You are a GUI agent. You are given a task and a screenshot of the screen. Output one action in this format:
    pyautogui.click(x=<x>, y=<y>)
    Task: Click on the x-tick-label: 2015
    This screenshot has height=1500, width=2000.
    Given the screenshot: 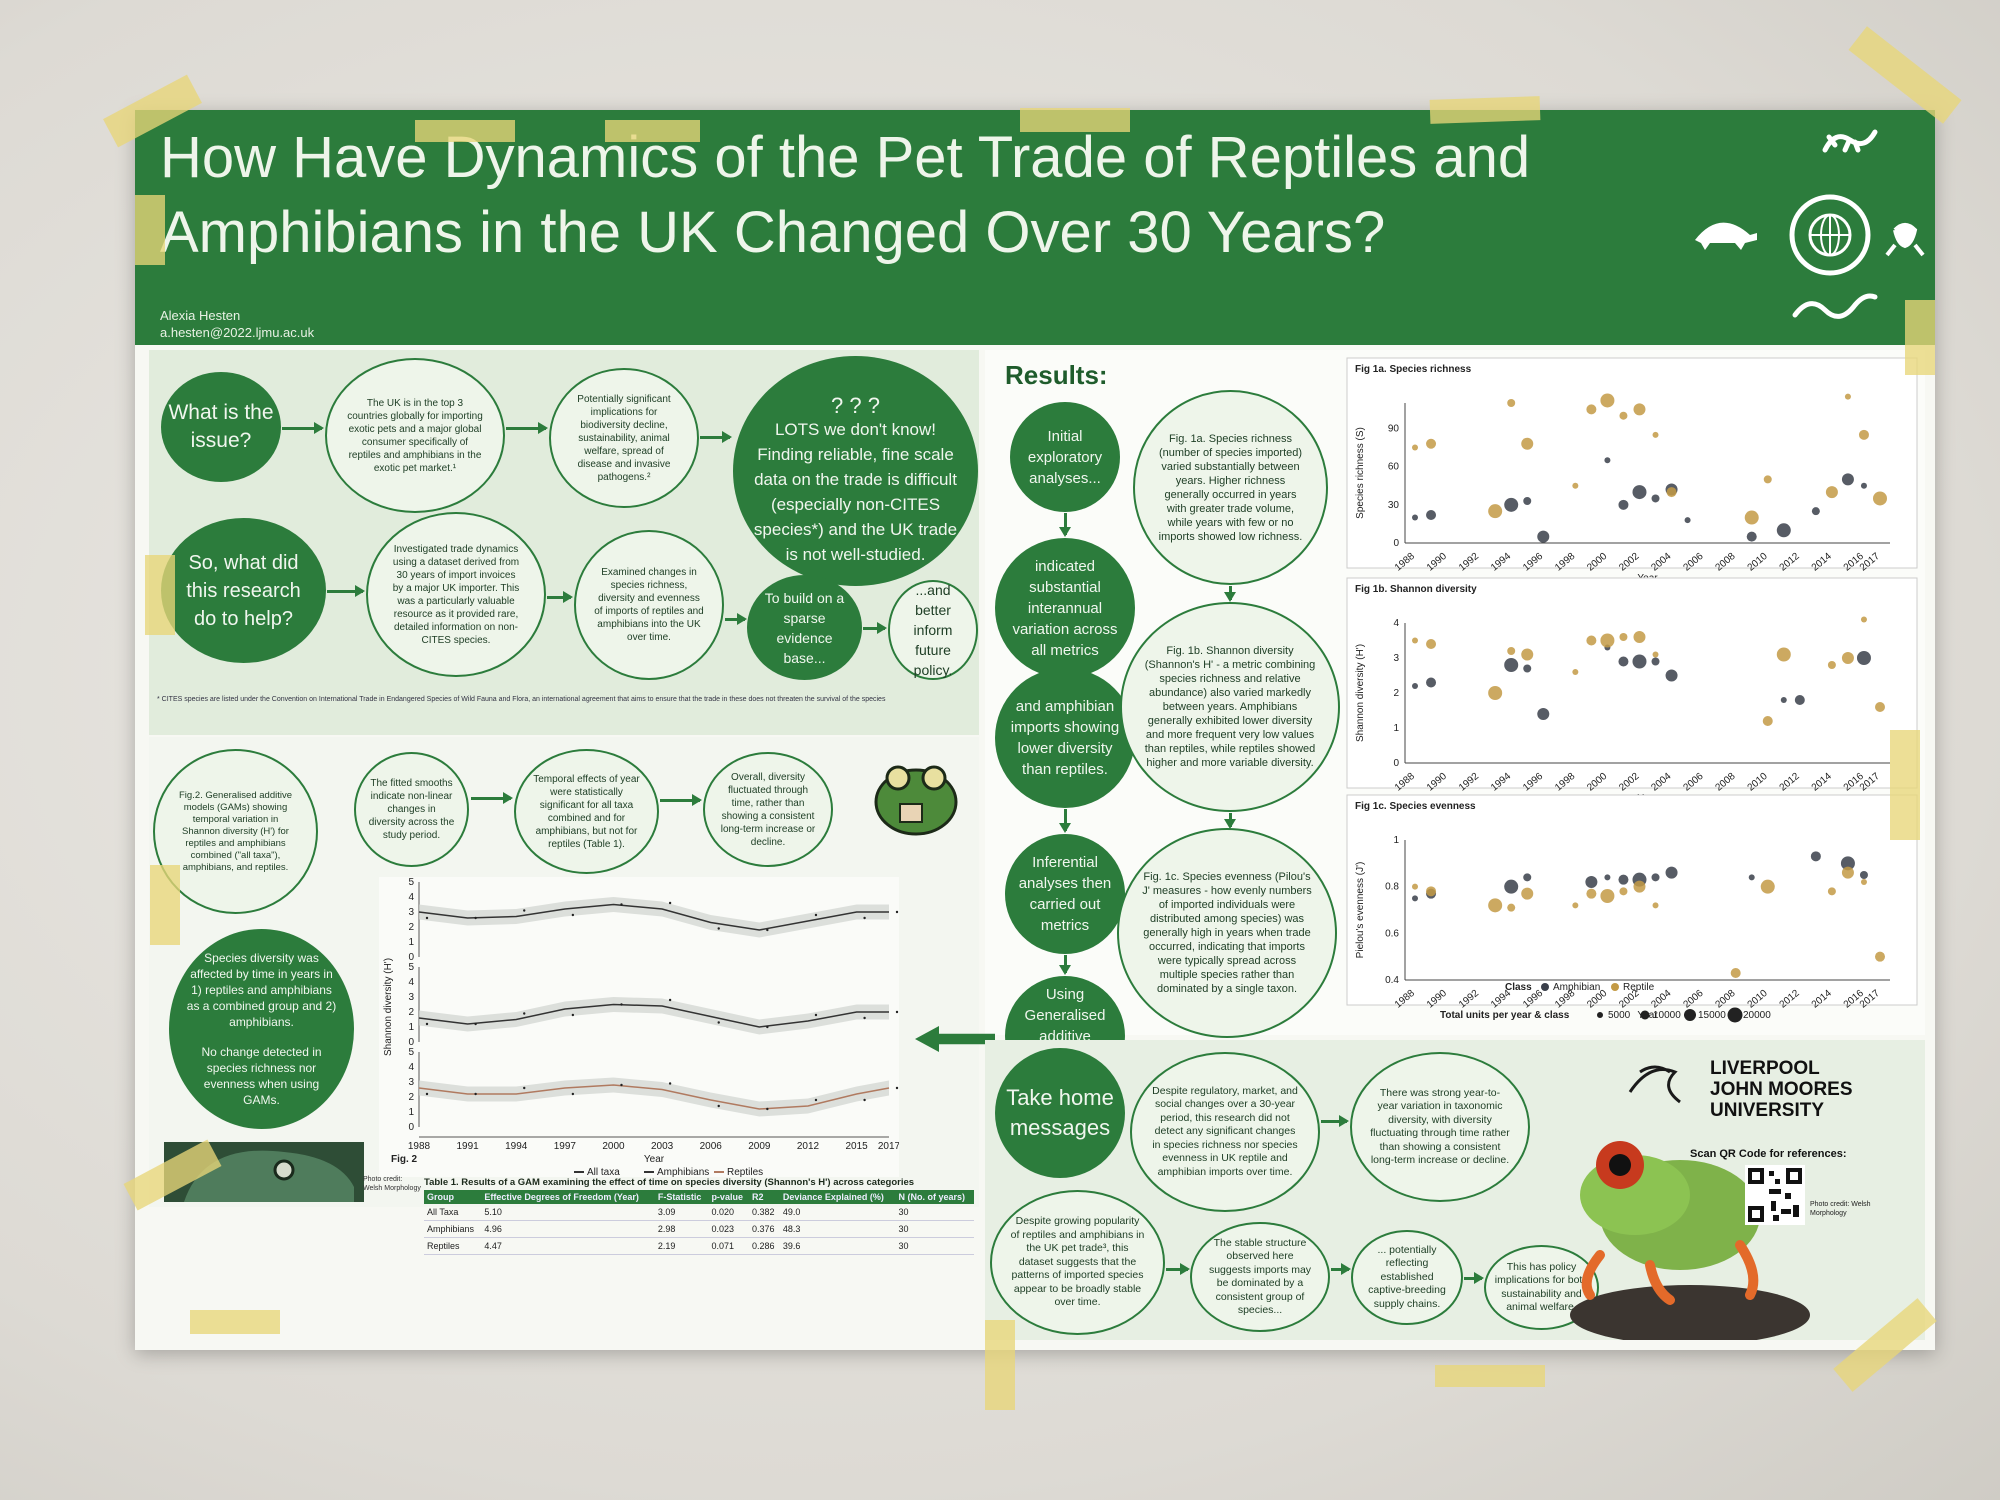 What is the action you would take?
    pyautogui.click(x=856, y=1146)
    